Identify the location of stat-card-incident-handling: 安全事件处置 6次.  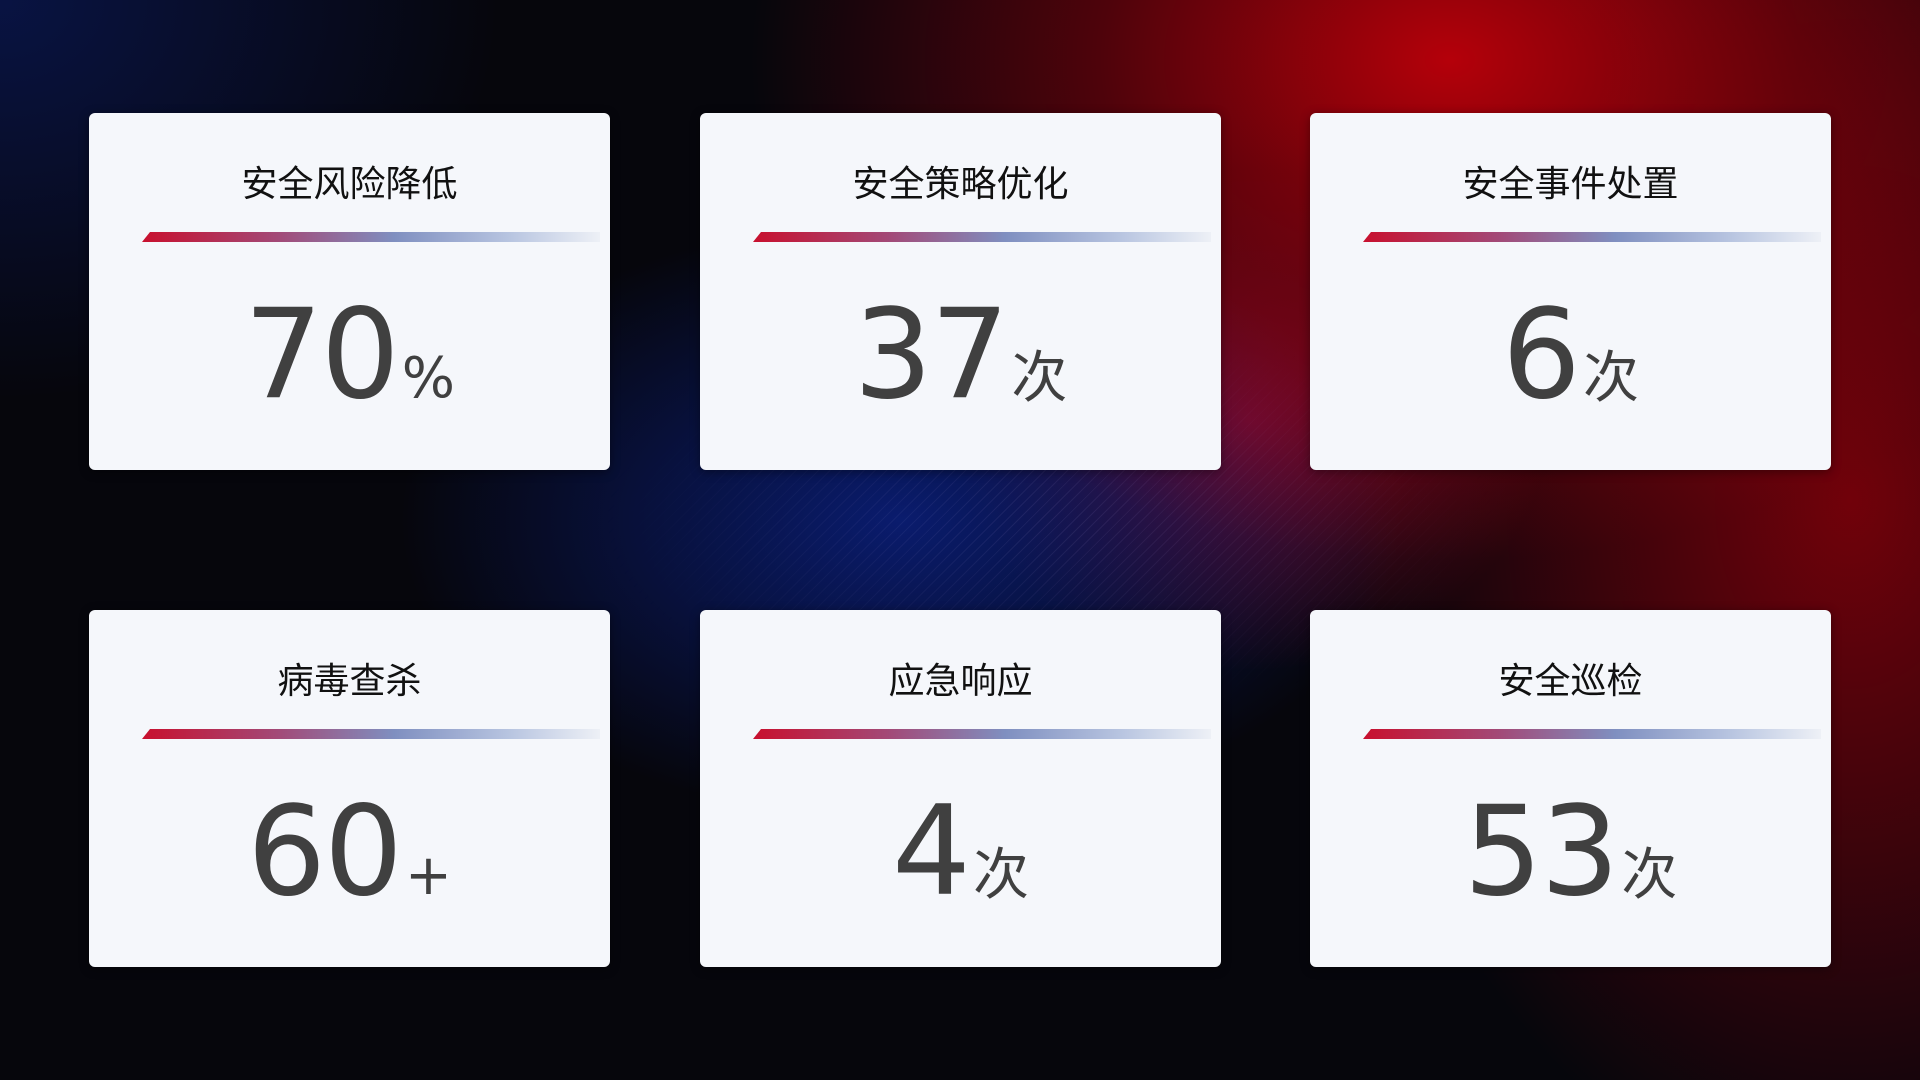
(1570, 291).